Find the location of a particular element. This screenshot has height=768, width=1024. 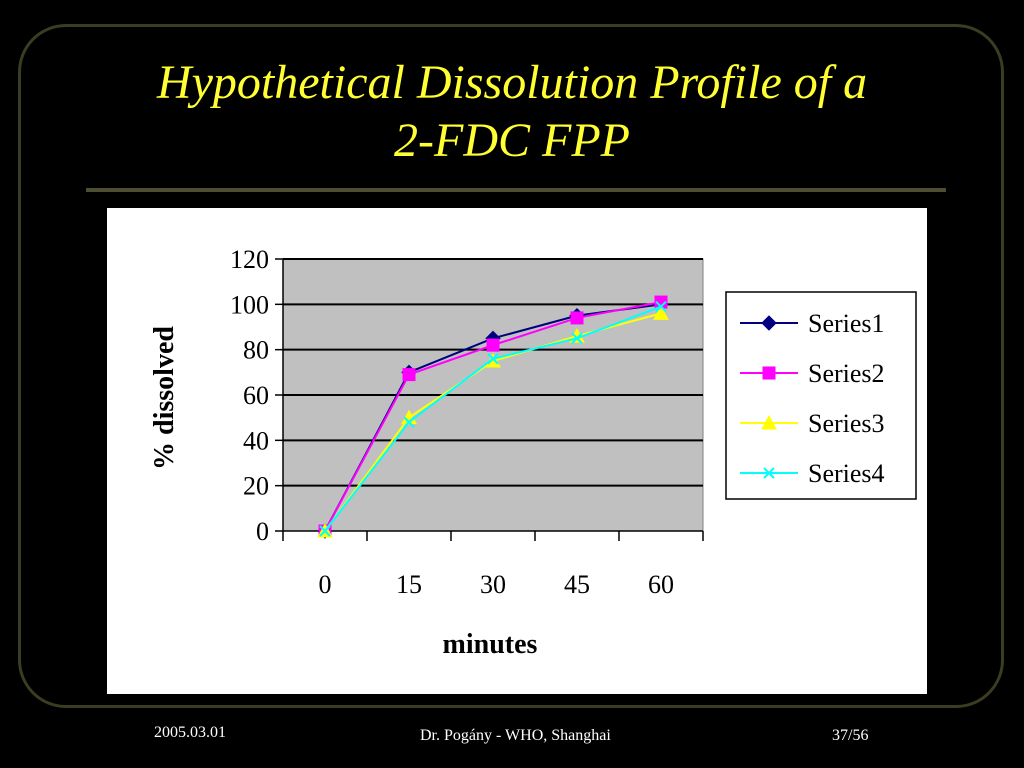

x-tick-label: 60 is located at coordinates (661, 584).